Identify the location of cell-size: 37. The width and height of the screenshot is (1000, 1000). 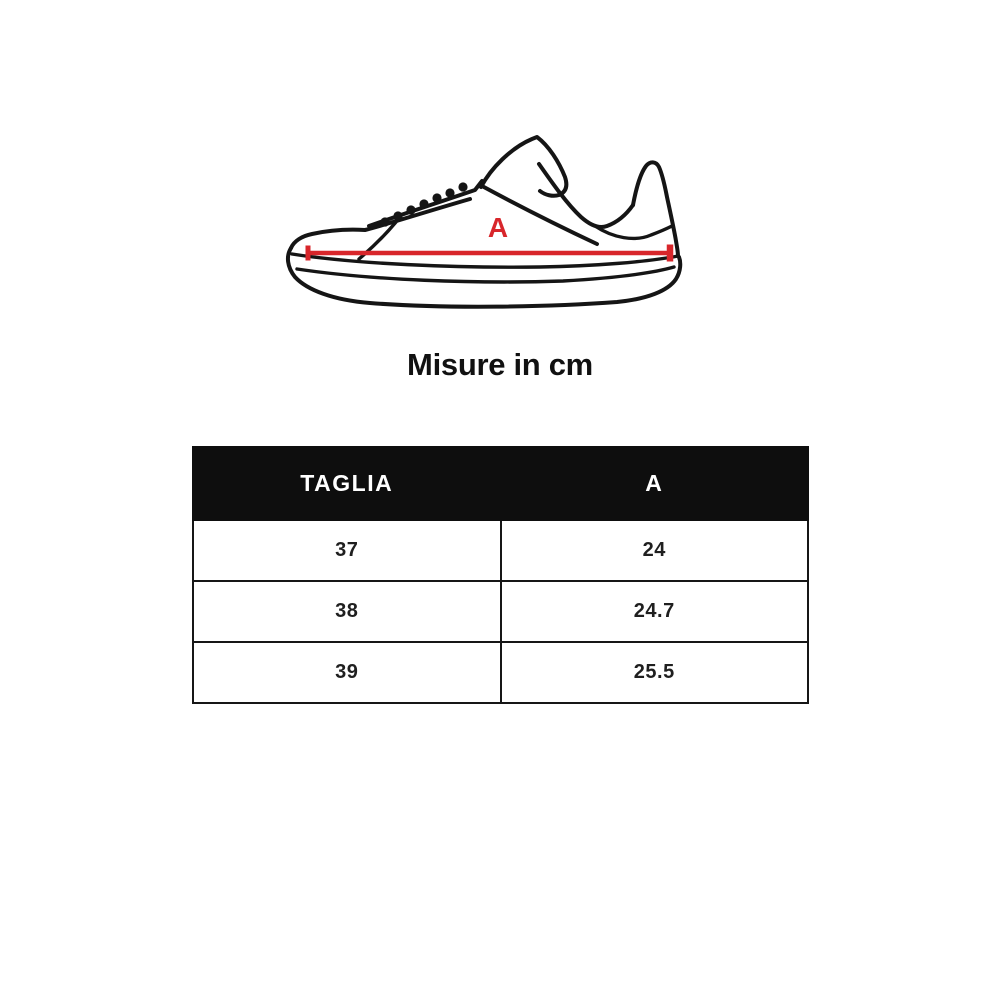
(347, 550).